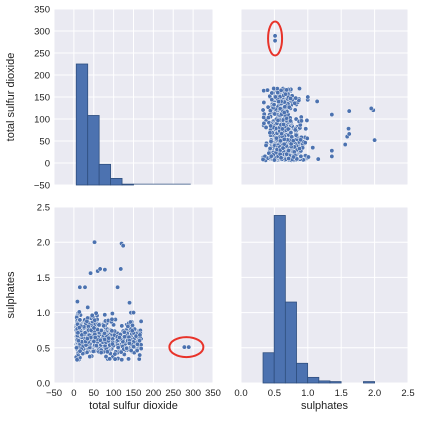 The image size is (424, 426). I want to click on scatter-top-right, so click(319, 98).